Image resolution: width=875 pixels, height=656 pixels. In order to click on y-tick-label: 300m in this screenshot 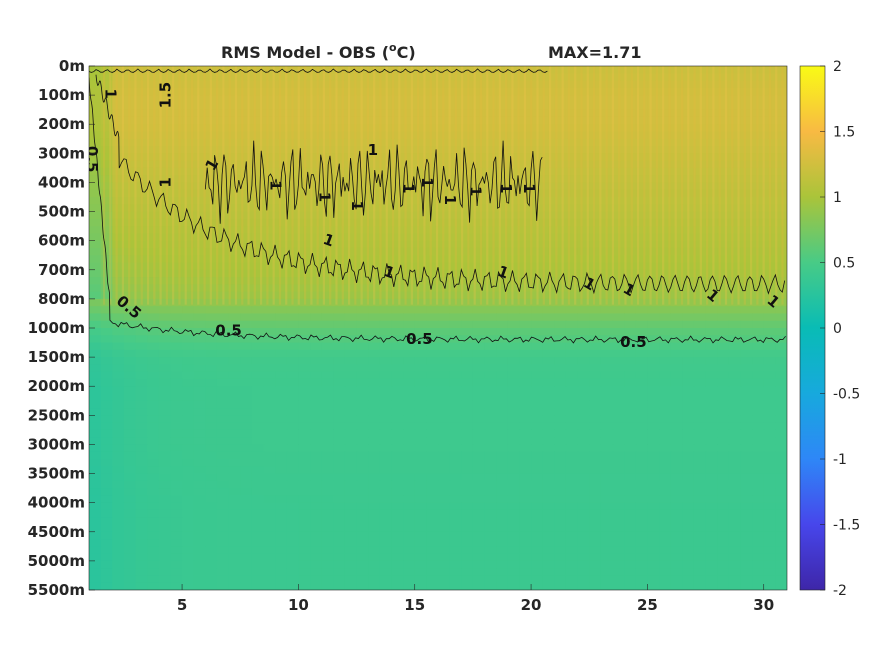, I will do `click(61, 153)`.